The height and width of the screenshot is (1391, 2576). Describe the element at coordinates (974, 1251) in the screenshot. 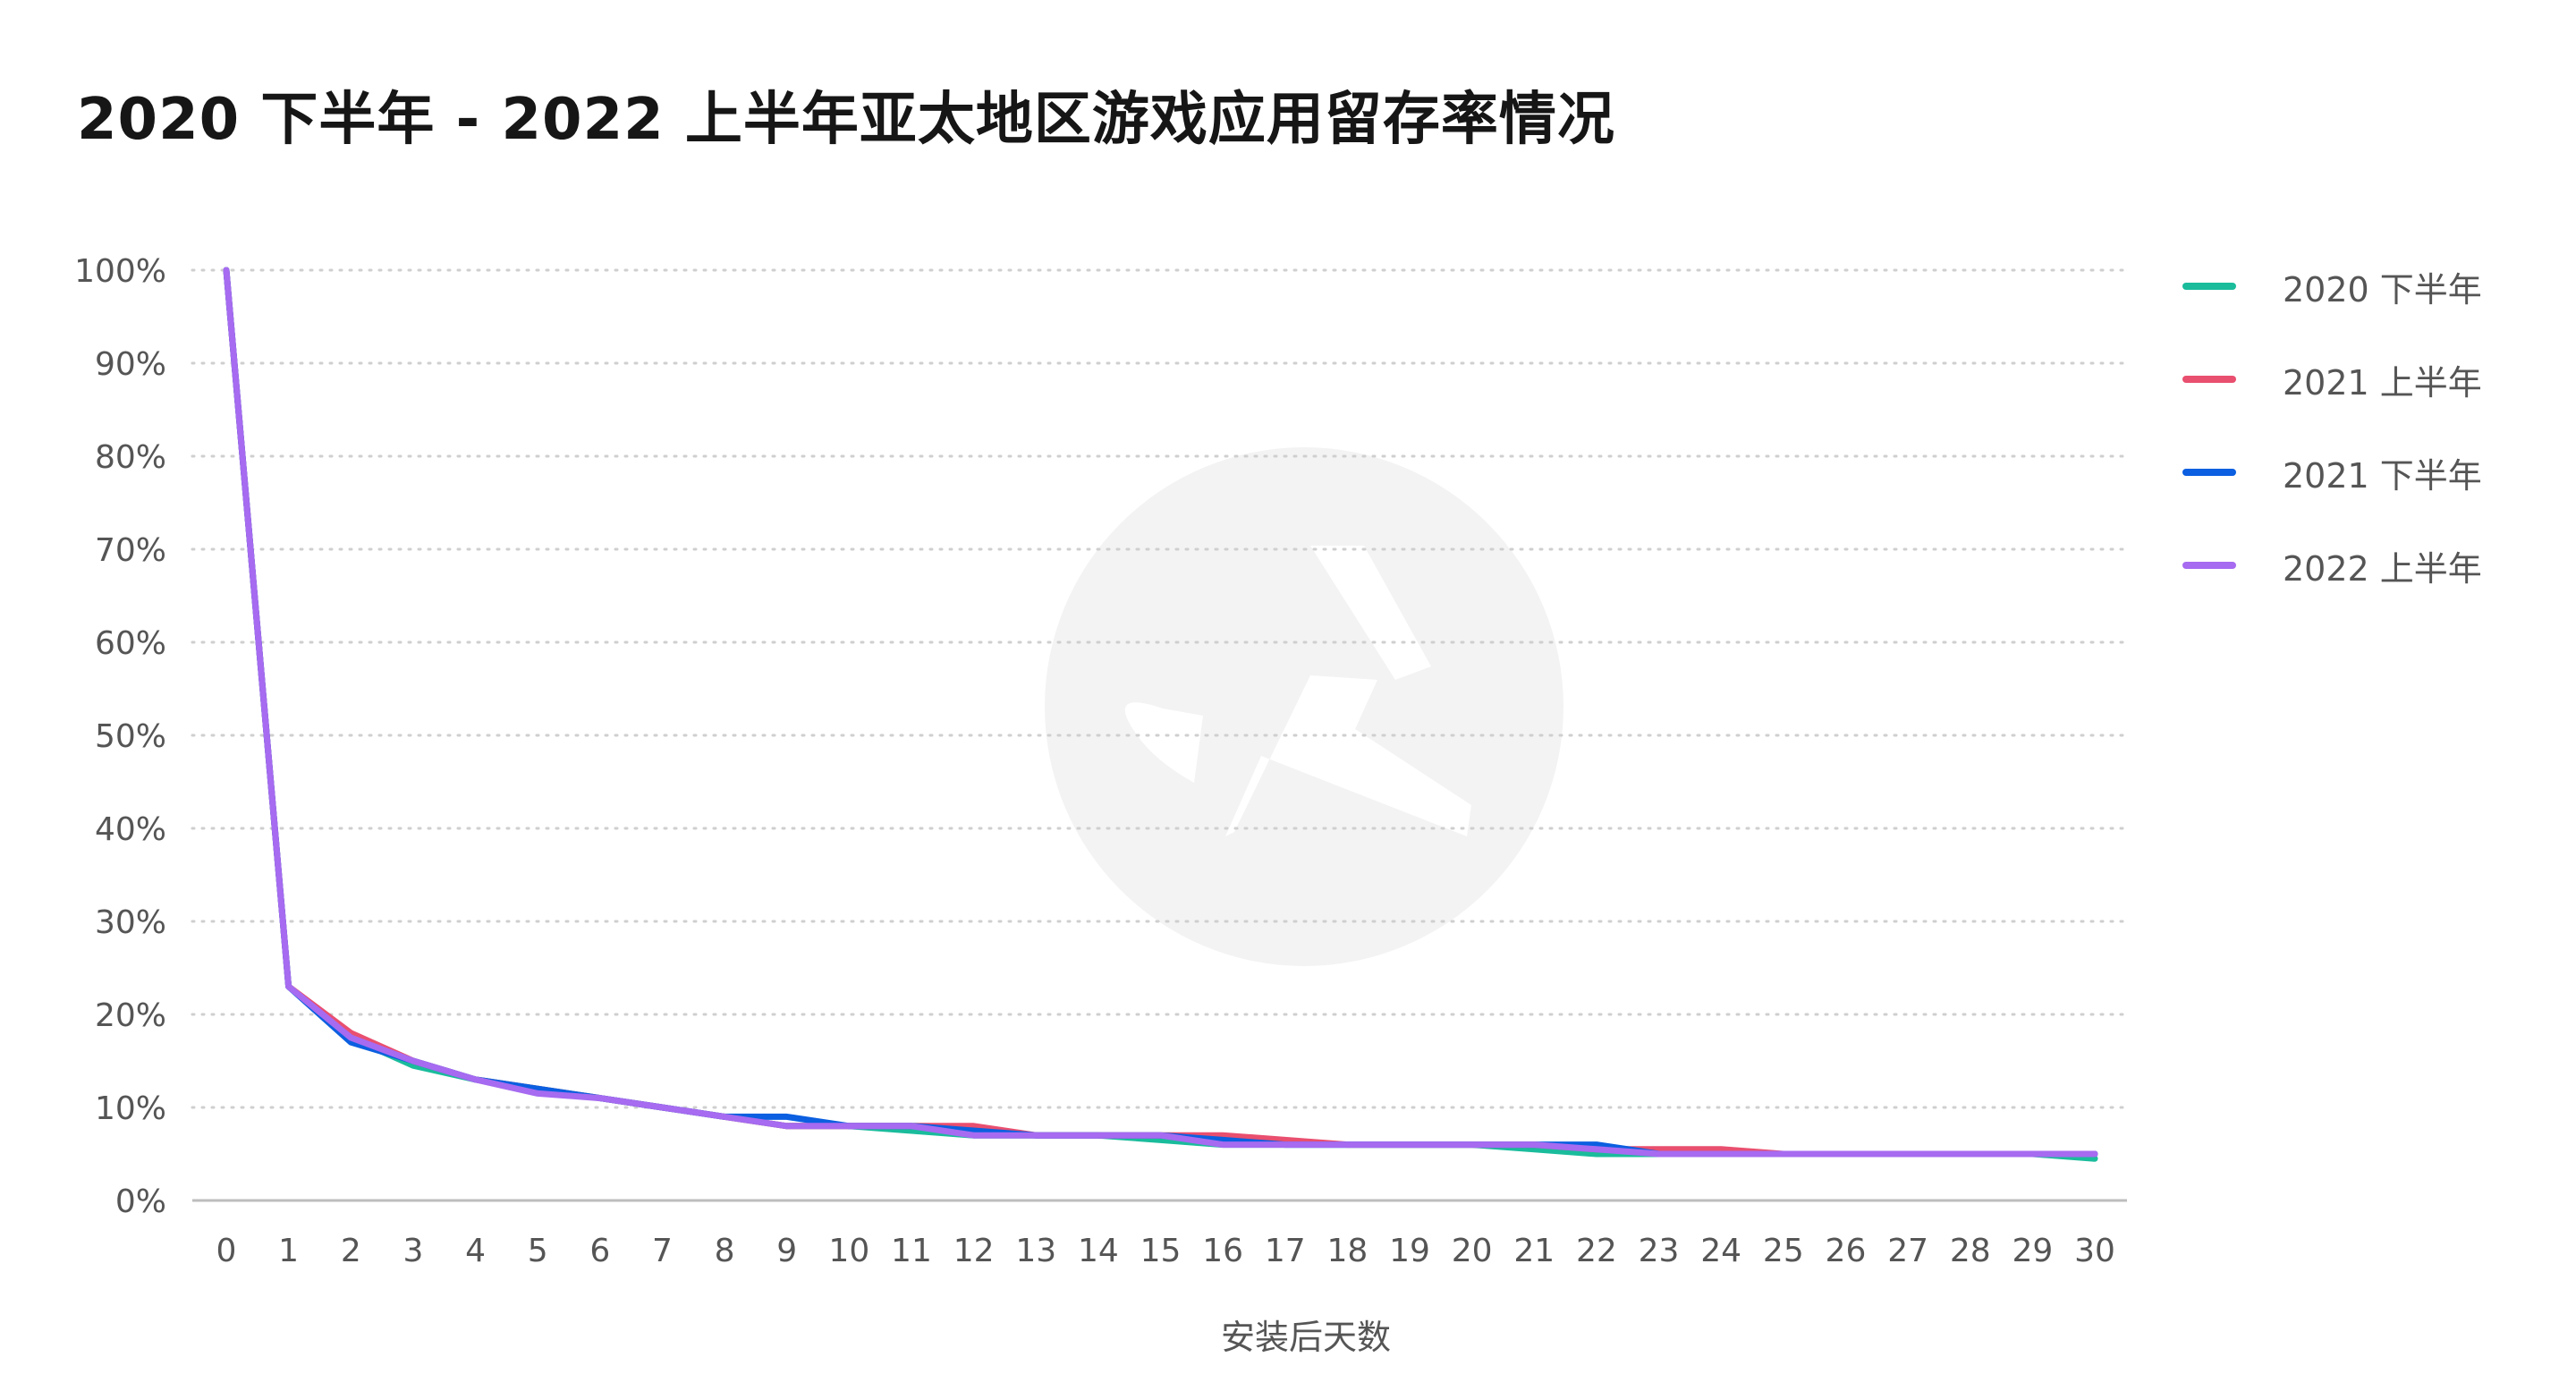

I see `x-tick-label: 12` at that location.